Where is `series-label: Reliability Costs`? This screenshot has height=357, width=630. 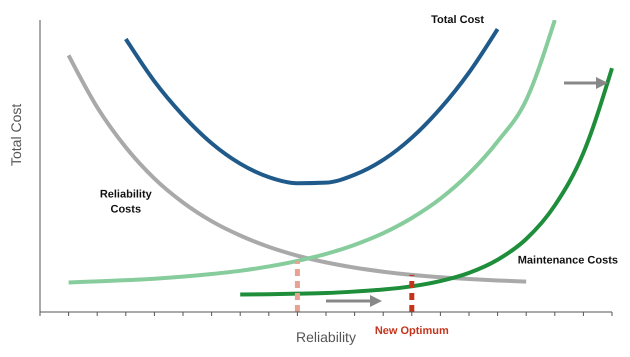
series-label: Reliability Costs is located at coordinates (126, 202).